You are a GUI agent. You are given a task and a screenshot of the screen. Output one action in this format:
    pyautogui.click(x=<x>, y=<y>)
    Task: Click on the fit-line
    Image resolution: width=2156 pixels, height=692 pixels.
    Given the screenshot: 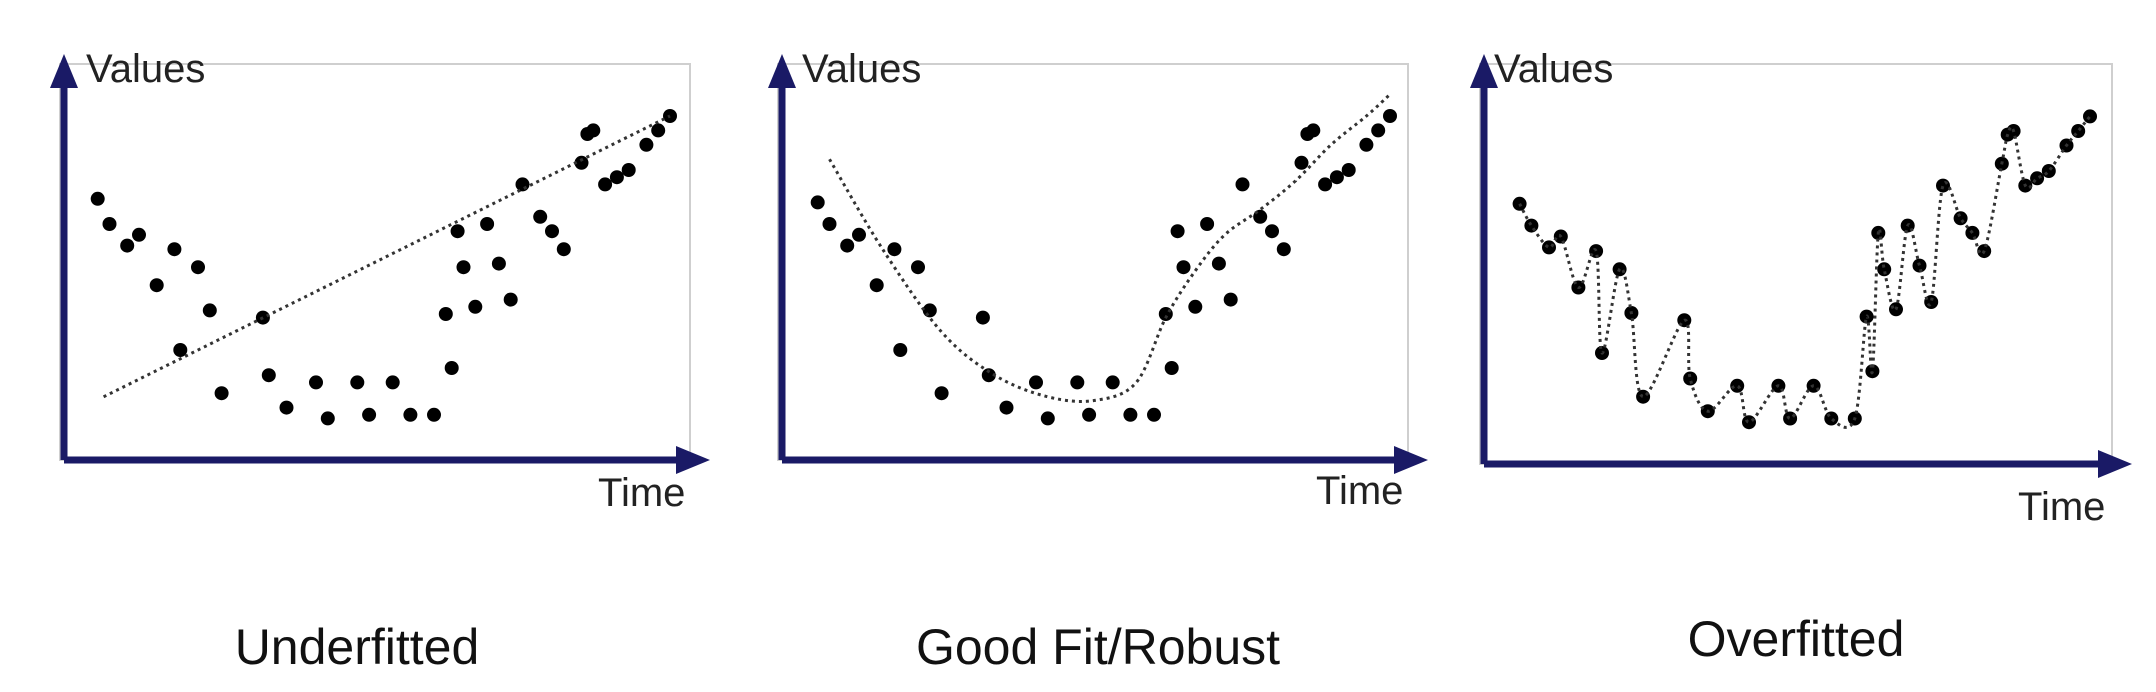 What is the action you would take?
    pyautogui.click(x=386, y=256)
    